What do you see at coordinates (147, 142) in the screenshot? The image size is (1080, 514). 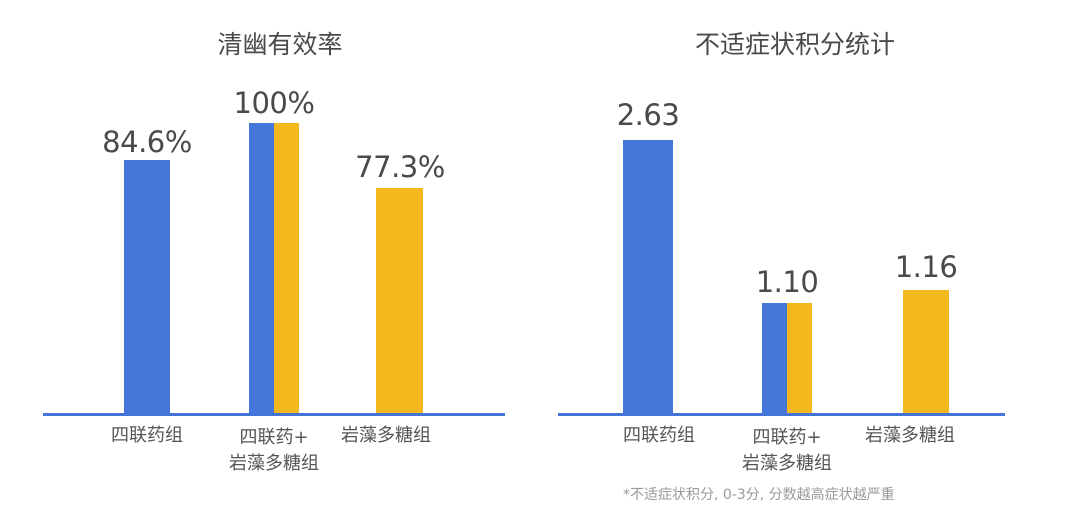 I see `value-label: 84.6%` at bounding box center [147, 142].